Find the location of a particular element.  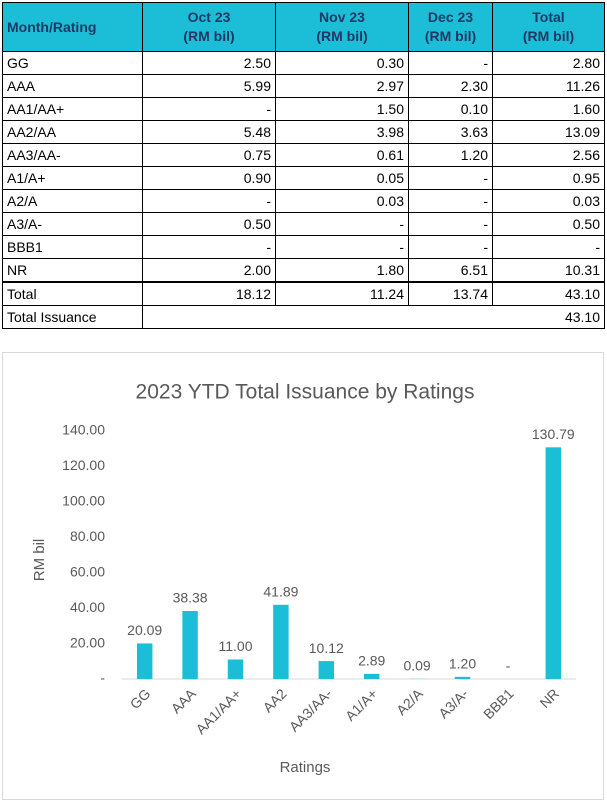

table-row: A2/A -0.03-0.03 is located at coordinates (303, 201).